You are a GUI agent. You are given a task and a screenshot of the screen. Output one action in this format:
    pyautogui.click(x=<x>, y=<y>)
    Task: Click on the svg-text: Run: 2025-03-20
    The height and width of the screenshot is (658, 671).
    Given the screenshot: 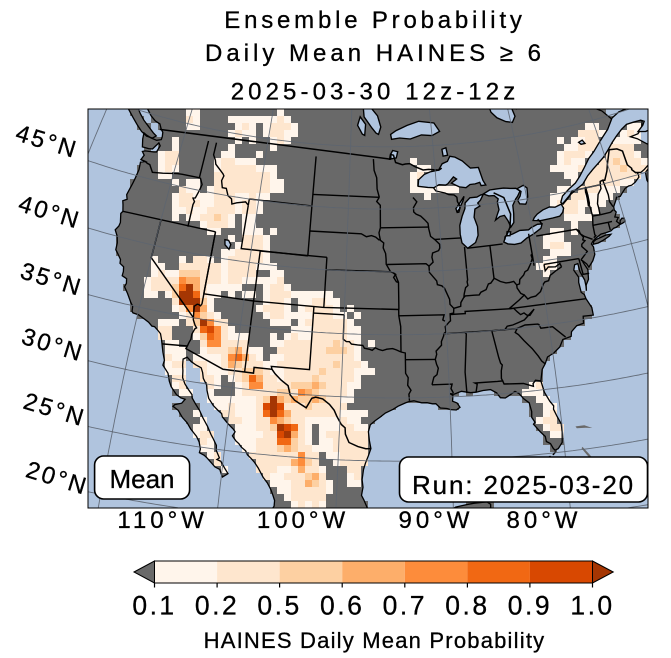 What is the action you would take?
    pyautogui.click(x=523, y=485)
    